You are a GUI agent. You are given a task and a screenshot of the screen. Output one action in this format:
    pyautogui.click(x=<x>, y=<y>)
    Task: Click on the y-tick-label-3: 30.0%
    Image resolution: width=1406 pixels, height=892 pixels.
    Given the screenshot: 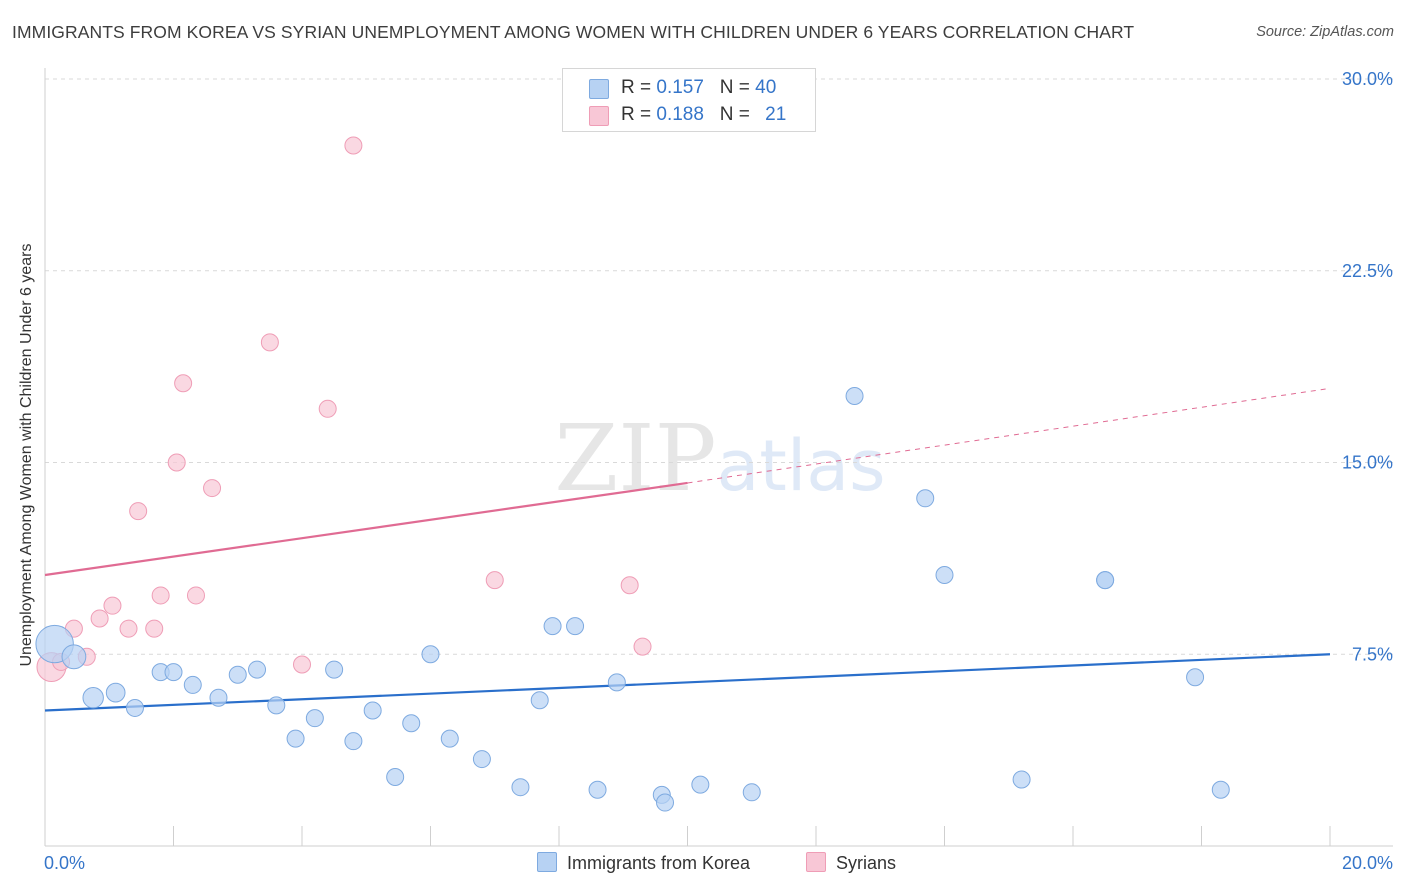 What is the action you would take?
    pyautogui.click(x=1367, y=79)
    